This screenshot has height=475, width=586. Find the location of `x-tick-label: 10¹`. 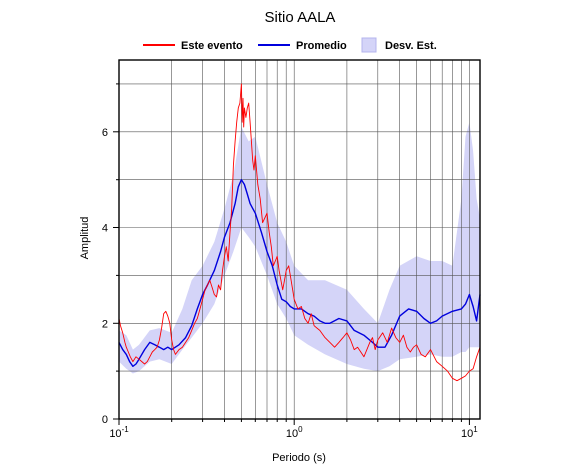

x-tick-label: 10¹ is located at coordinates (469, 432).